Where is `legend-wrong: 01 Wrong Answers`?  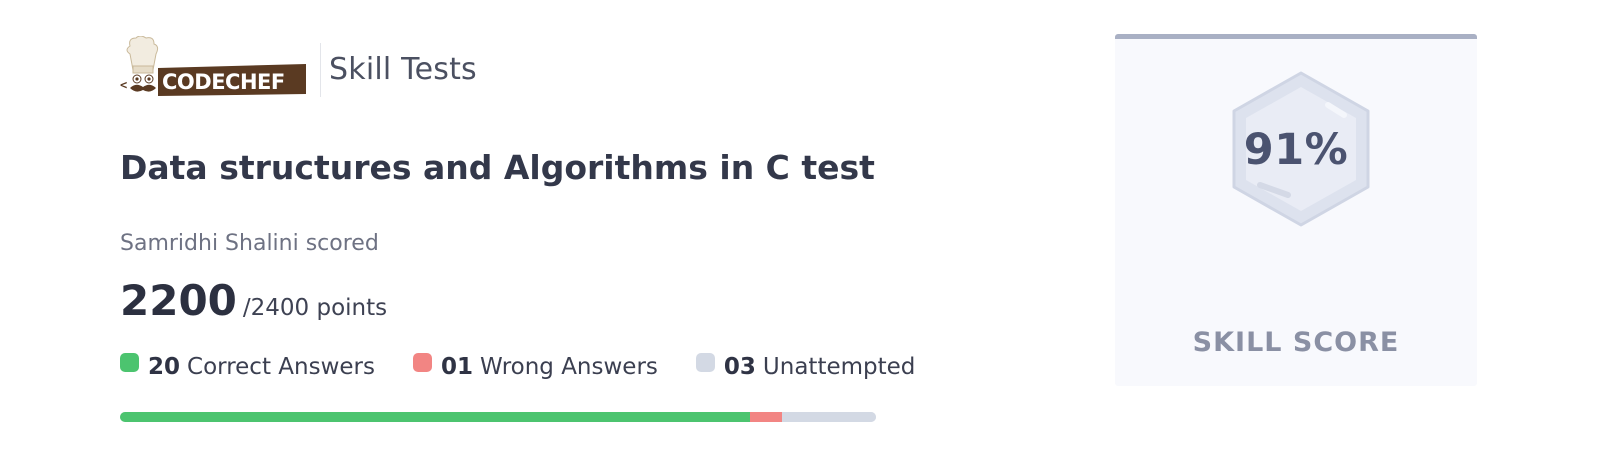 legend-wrong: 01 Wrong Answers is located at coordinates (535, 366).